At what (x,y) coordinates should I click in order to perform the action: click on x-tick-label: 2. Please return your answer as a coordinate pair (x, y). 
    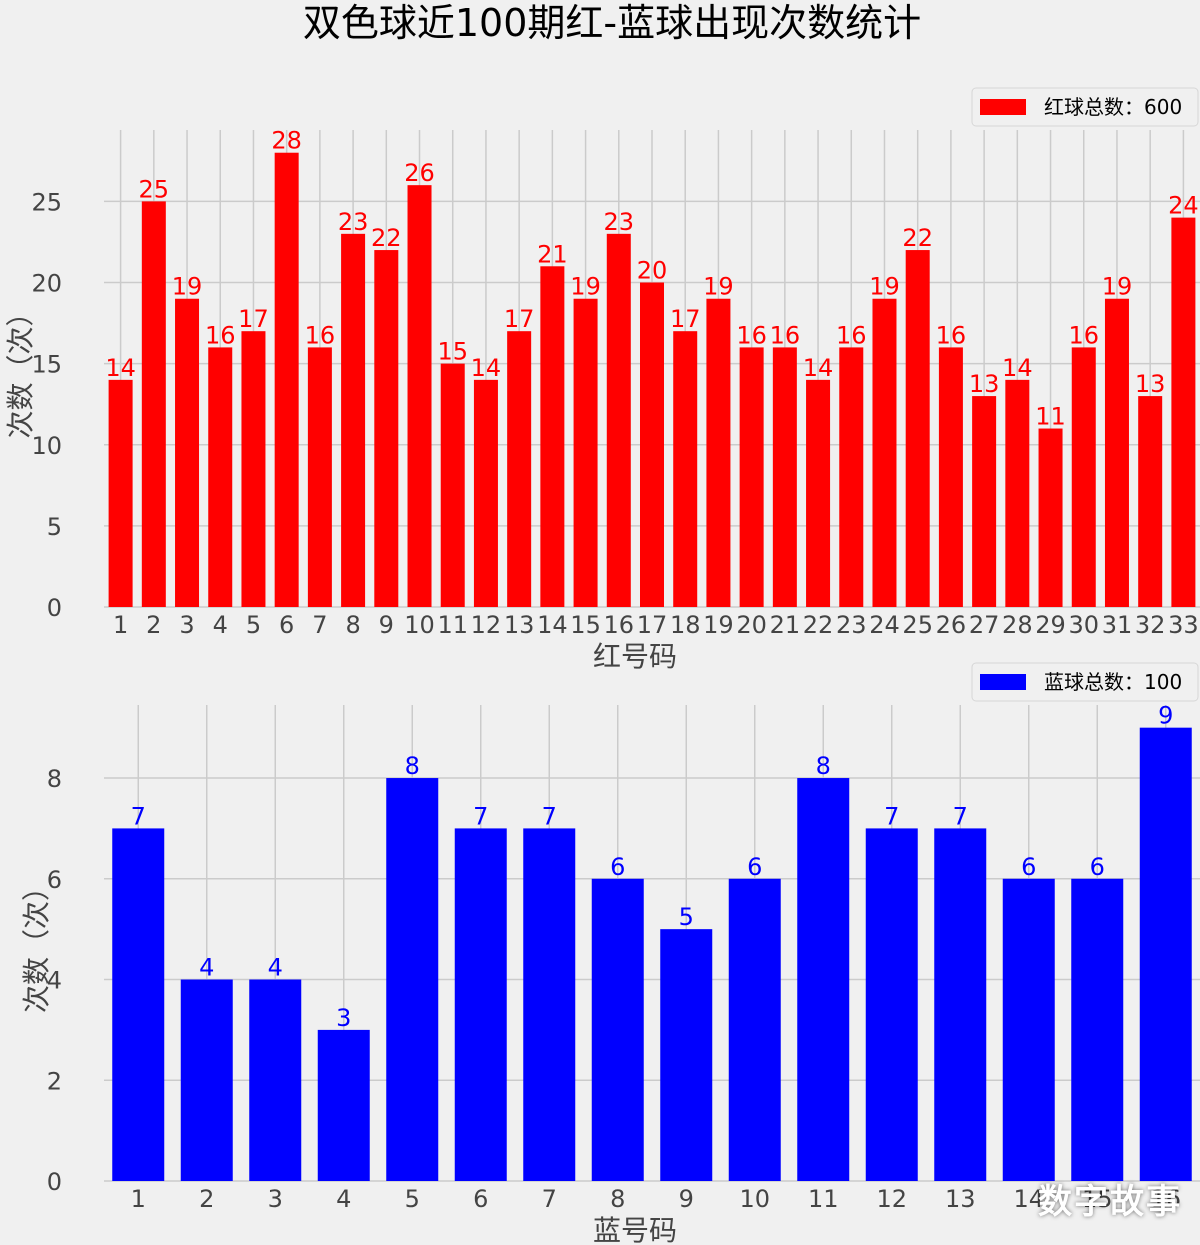
    Looking at the image, I should click on (153, 625).